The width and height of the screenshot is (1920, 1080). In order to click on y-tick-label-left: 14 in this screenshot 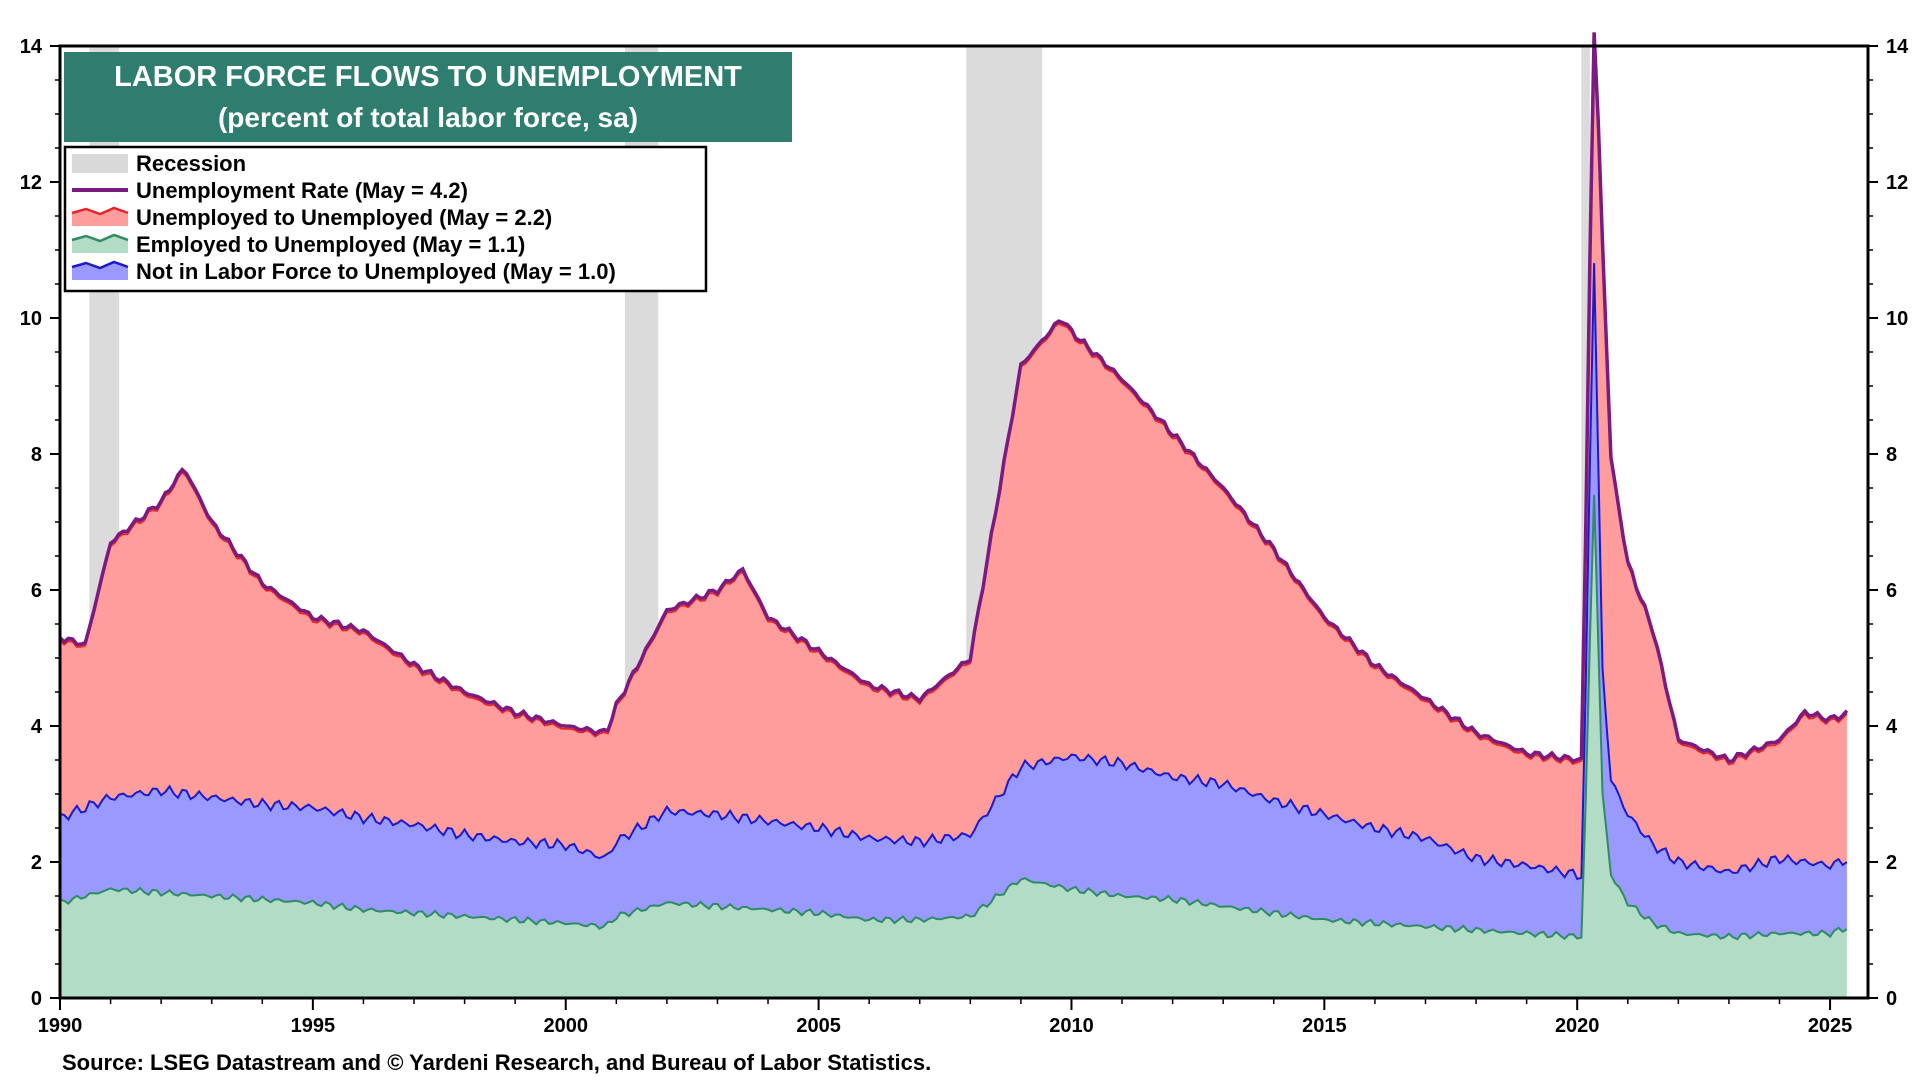, I will do `click(31, 47)`.